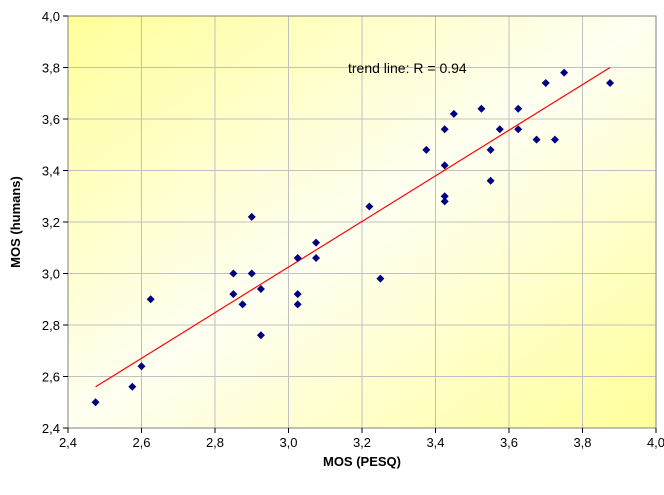  What do you see at coordinates (51, 68) in the screenshot?
I see `y-tick-label: 3,8` at bounding box center [51, 68].